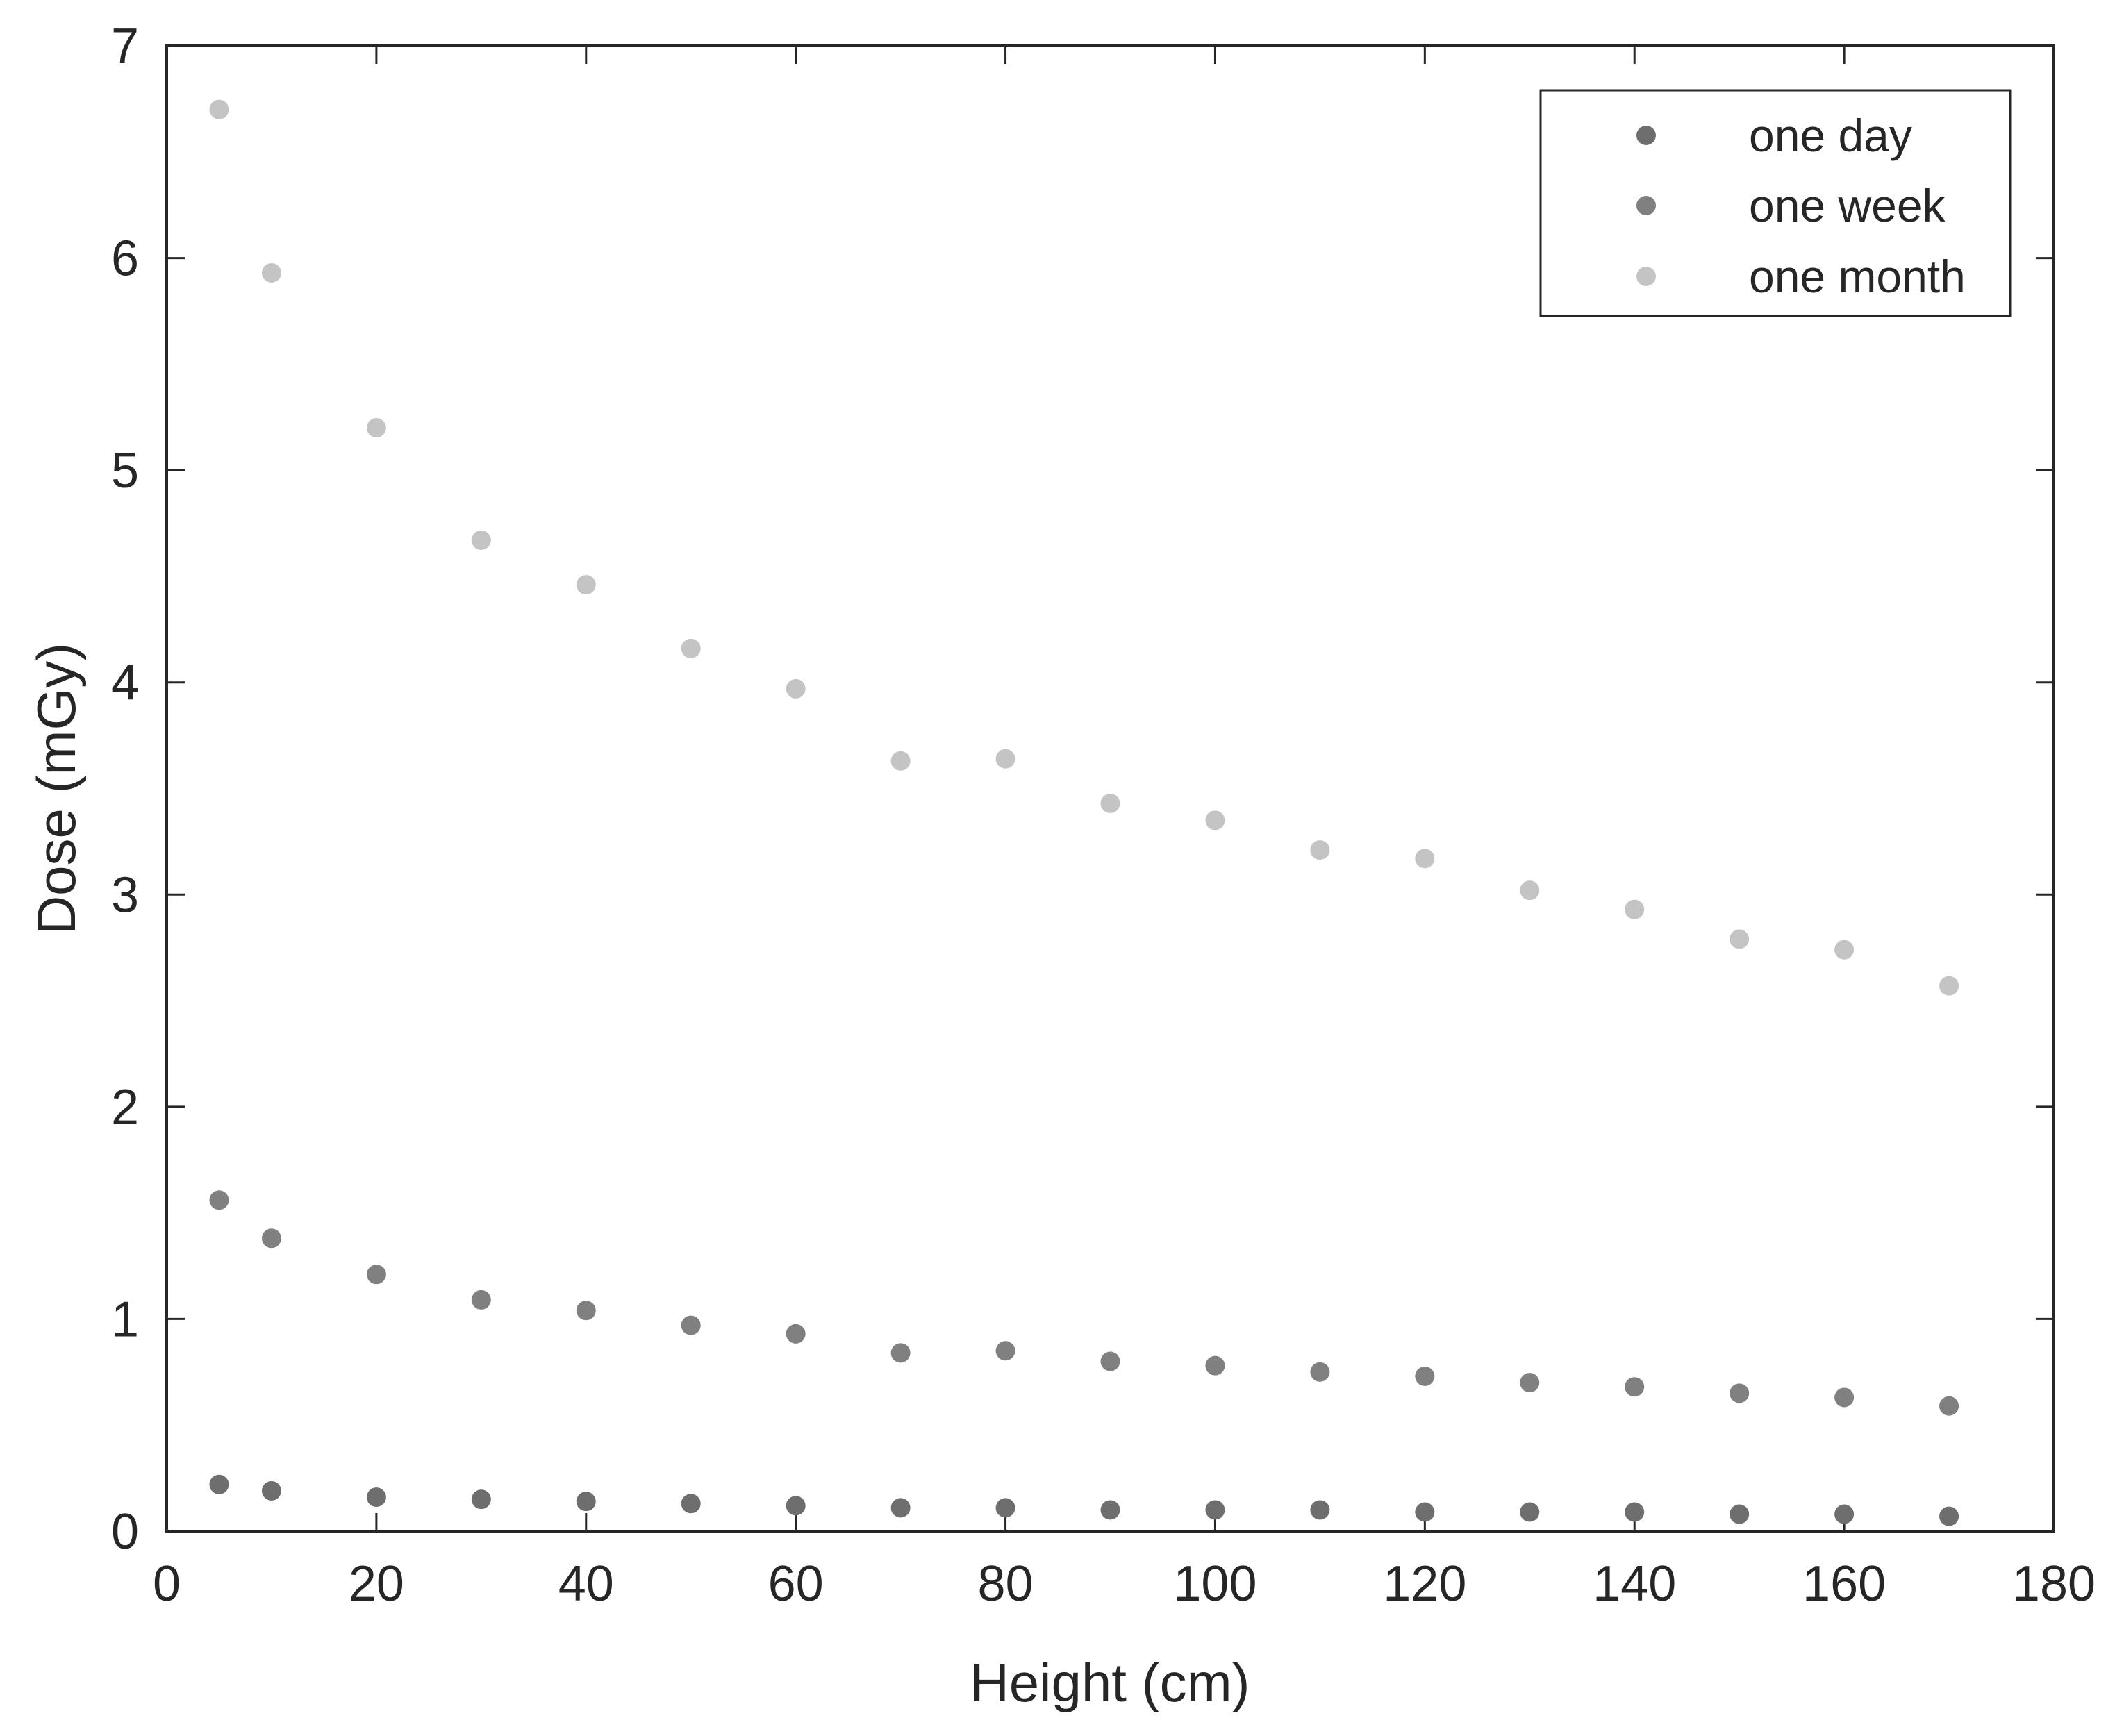 Image resolution: width=2115 pixels, height=1736 pixels. Describe the element at coordinates (1110, 1682) in the screenshot. I see `x-axis-title: Height (cm)` at that location.